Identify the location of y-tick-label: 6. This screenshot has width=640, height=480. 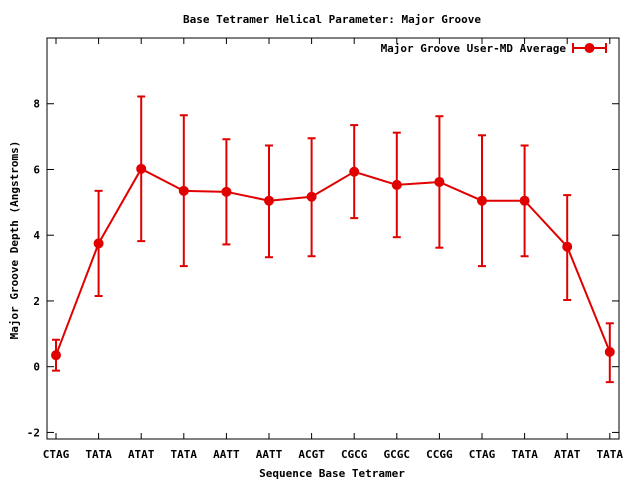
(36, 169).